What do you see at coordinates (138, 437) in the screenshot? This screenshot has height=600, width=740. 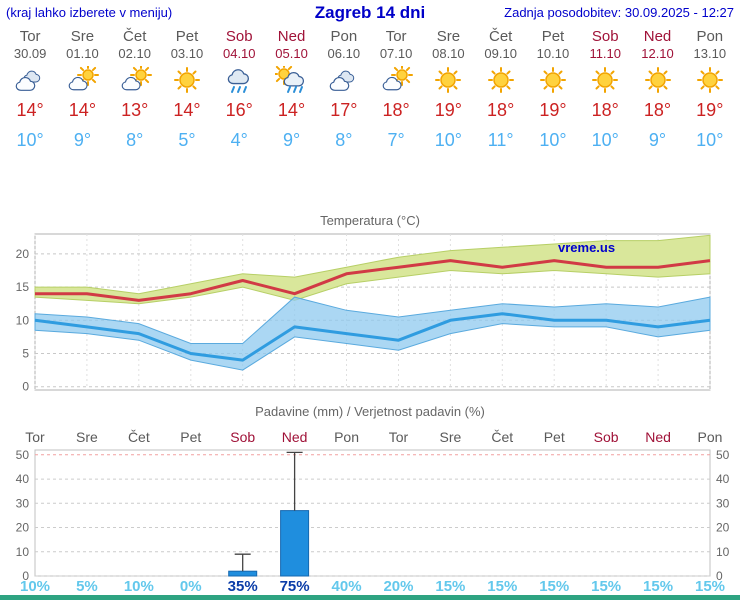 I see `rain-day-label: Čet` at bounding box center [138, 437].